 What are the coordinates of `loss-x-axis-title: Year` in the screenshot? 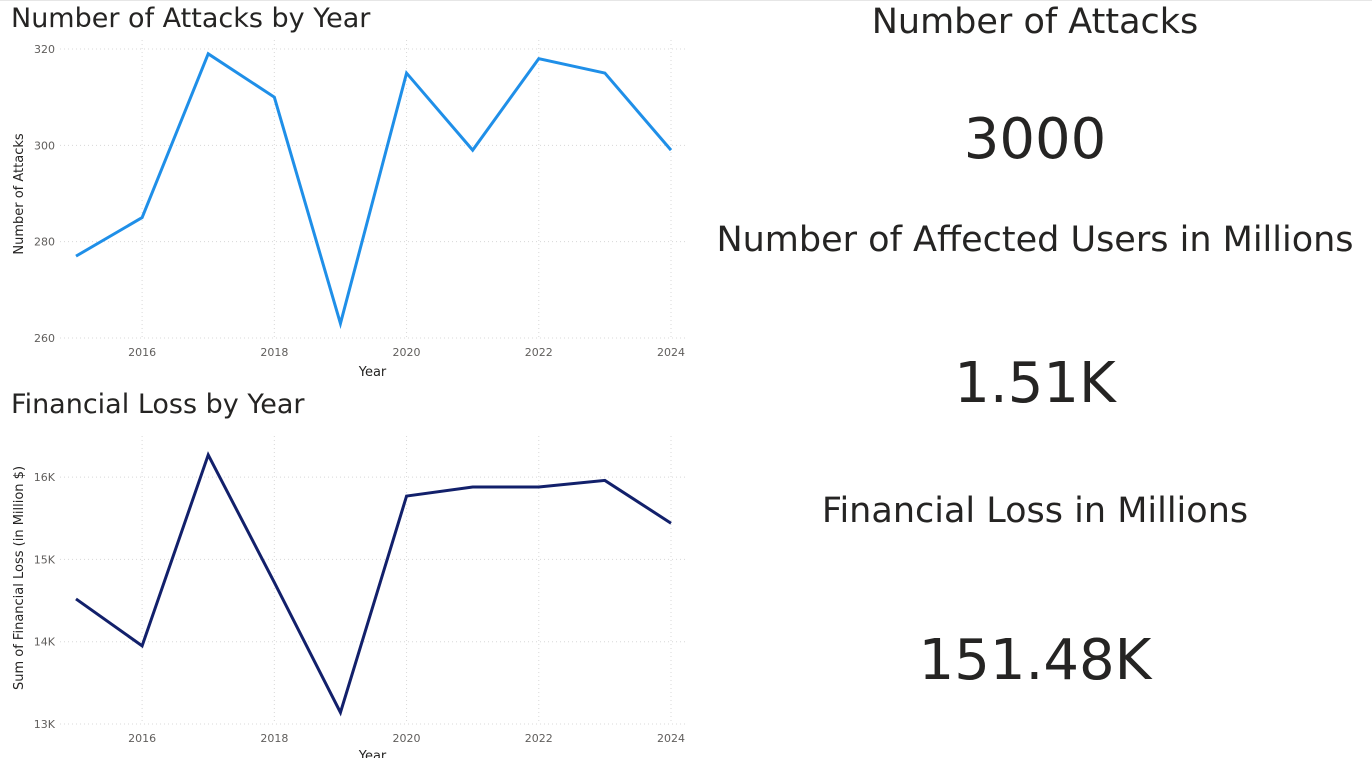 It's located at (372, 753).